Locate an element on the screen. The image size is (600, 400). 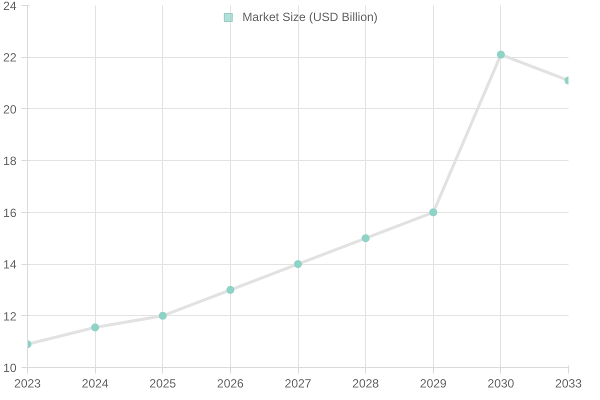
x-tick-label: 2026 is located at coordinates (230, 383).